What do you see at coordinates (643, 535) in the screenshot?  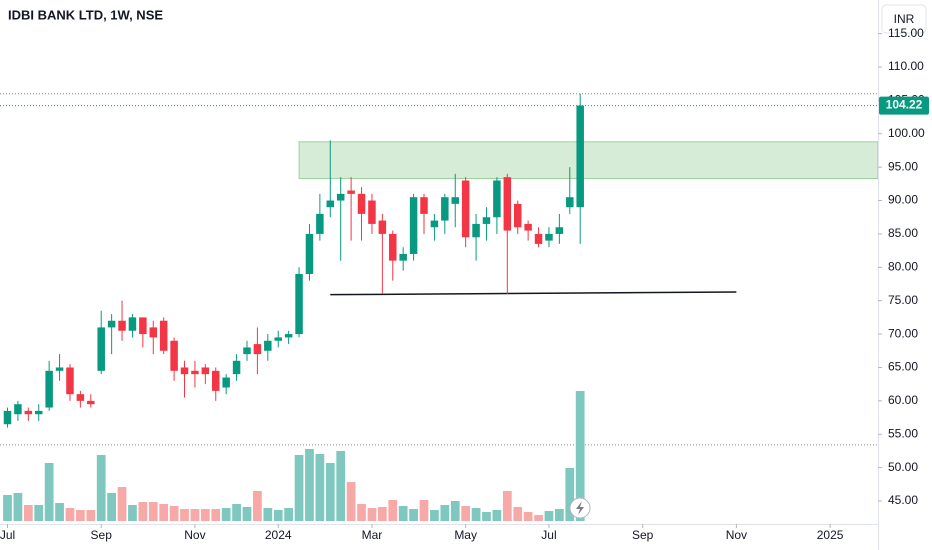 I see `x-tick-label: Sep` at bounding box center [643, 535].